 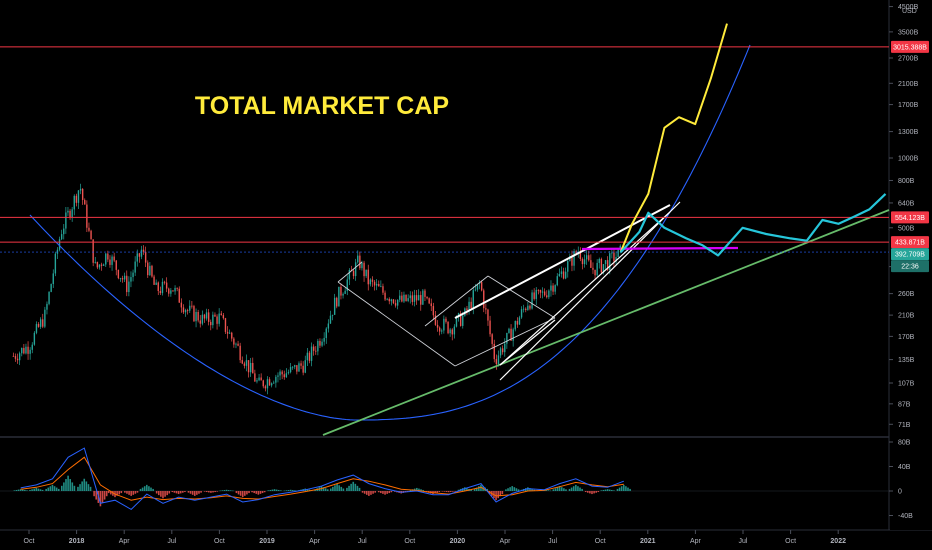 What do you see at coordinates (904, 467) in the screenshot?
I see `macd-scale-label: 40B` at bounding box center [904, 467].